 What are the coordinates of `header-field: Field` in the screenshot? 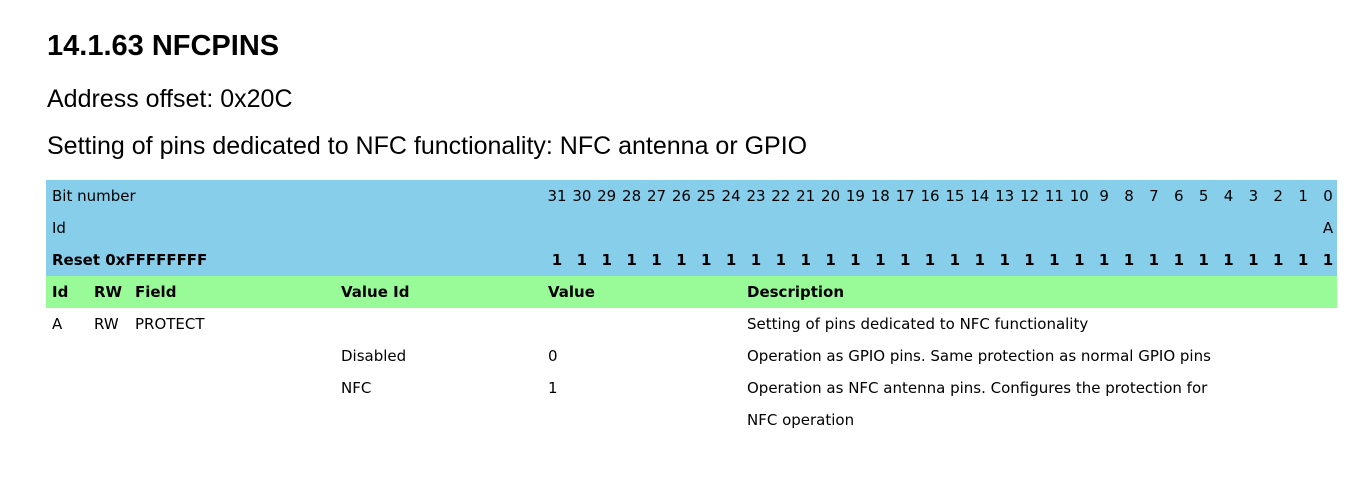 It's located at (156, 292).